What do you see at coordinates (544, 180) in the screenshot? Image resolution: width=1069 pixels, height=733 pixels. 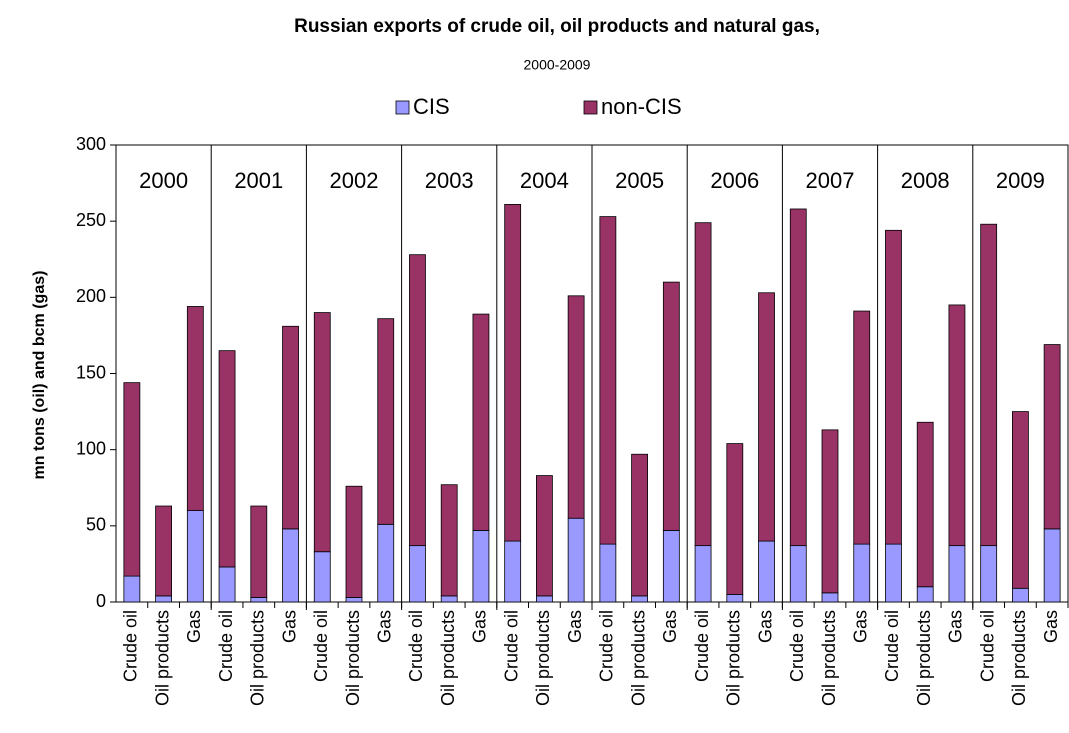 I see `group-label: 2004` at bounding box center [544, 180].